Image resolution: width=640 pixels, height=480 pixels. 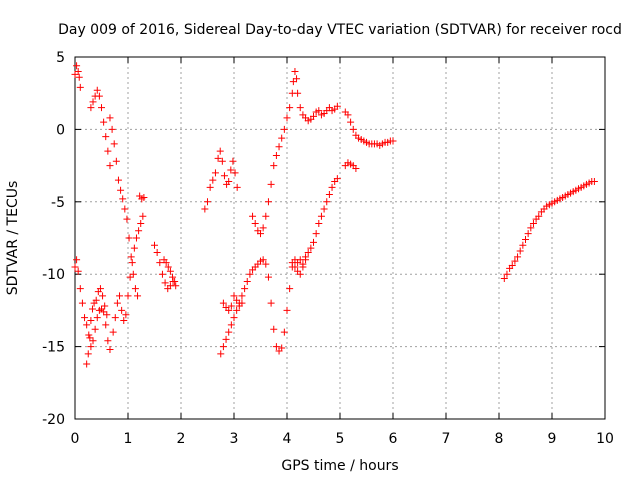 I want to click on x-tick-label: 2, so click(x=181, y=439).